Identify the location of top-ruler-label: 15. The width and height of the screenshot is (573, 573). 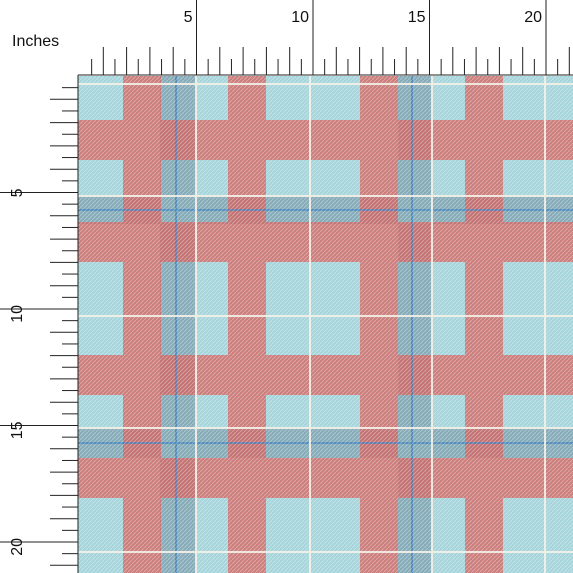
(417, 17).